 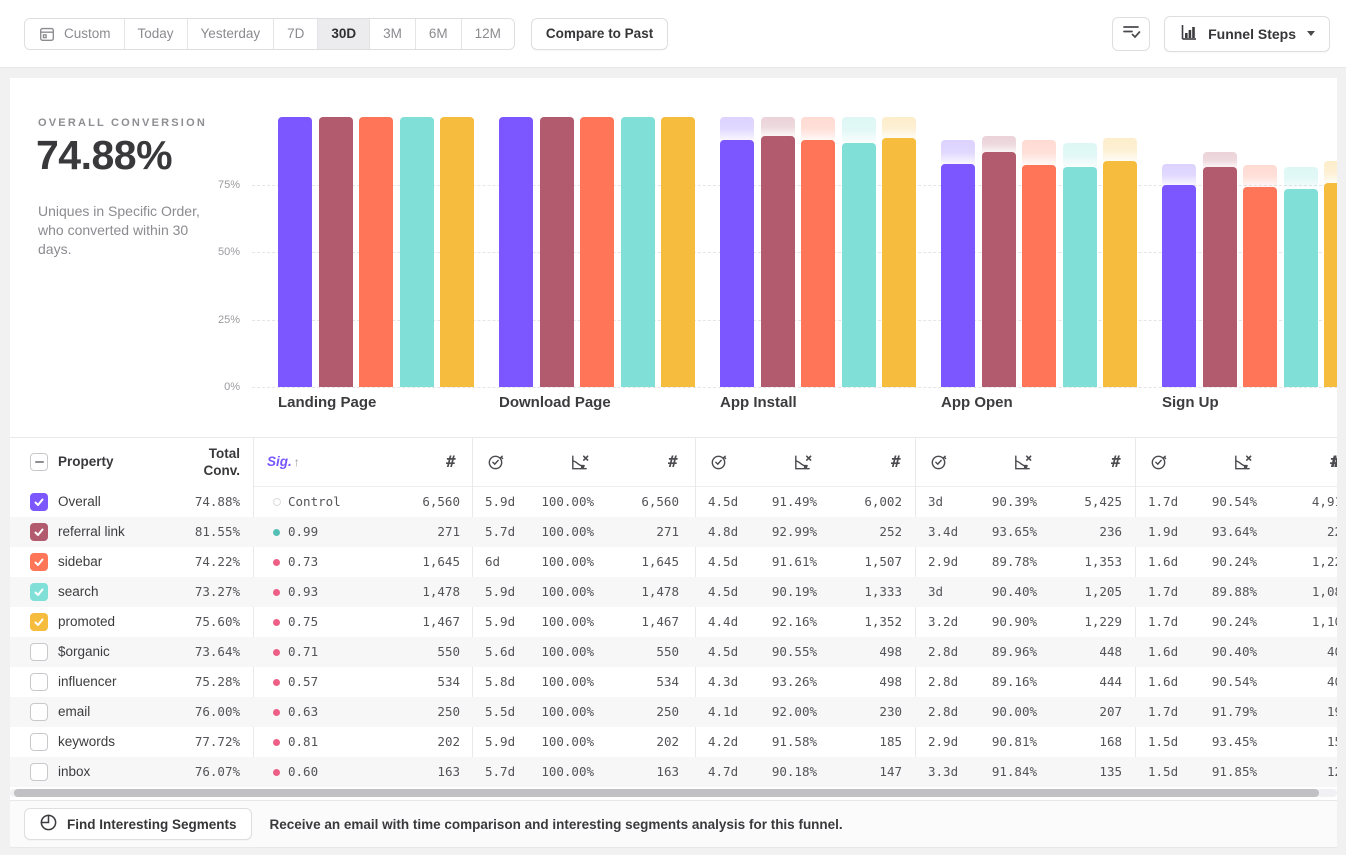 What do you see at coordinates (737, 263) in the screenshot?
I see `funnel-bar-Overall-step3` at bounding box center [737, 263].